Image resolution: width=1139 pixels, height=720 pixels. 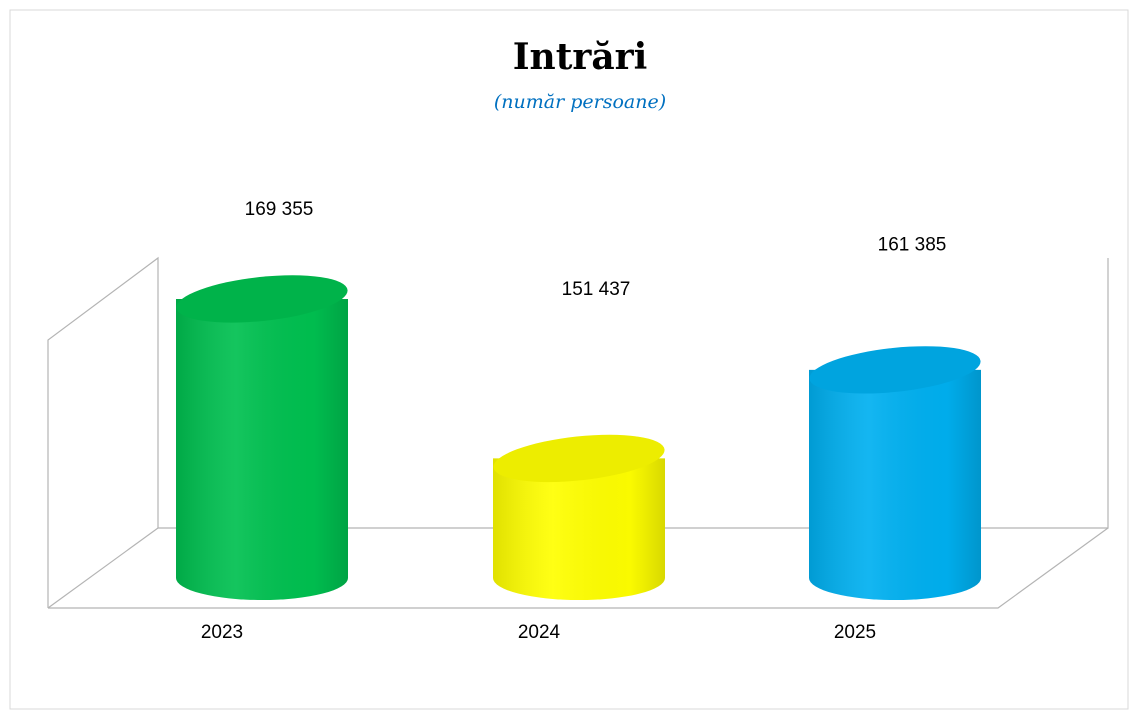 I want to click on floor, so click(x=578, y=568).